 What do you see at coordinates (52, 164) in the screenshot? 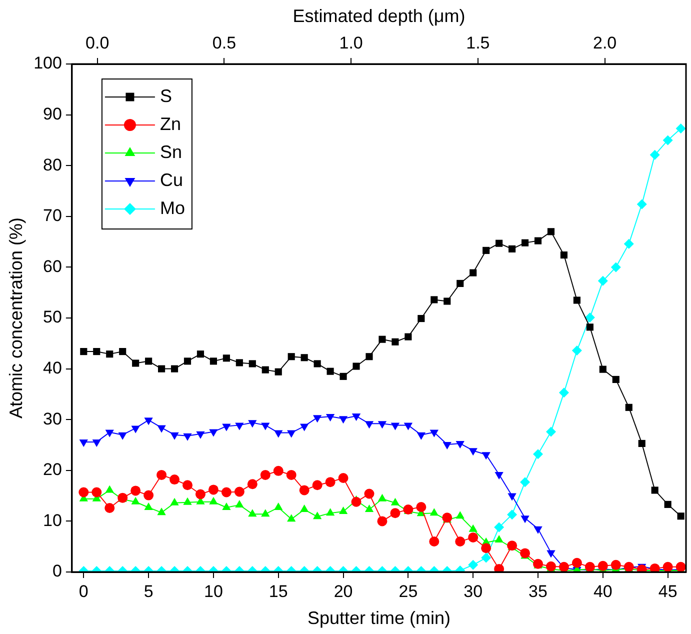
I see `y-tick-label: 80` at bounding box center [52, 164].